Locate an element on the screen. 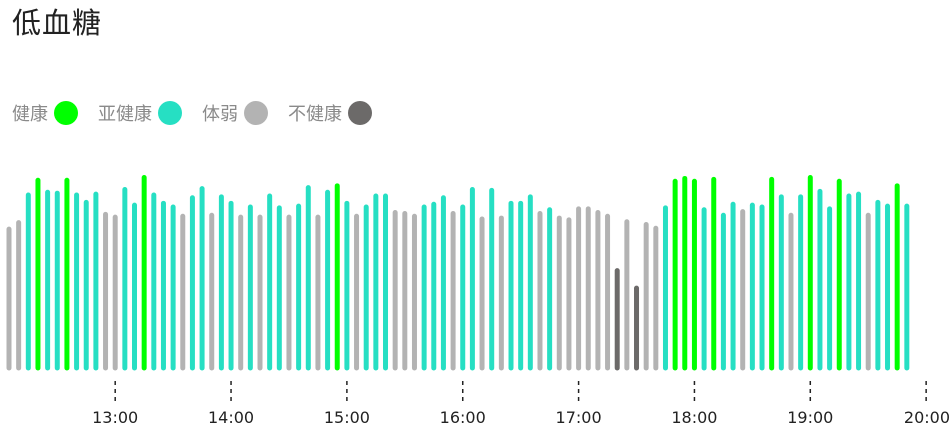 The image size is (951, 424). legend-item-unhealthy: 不健康 is located at coordinates (330, 113).